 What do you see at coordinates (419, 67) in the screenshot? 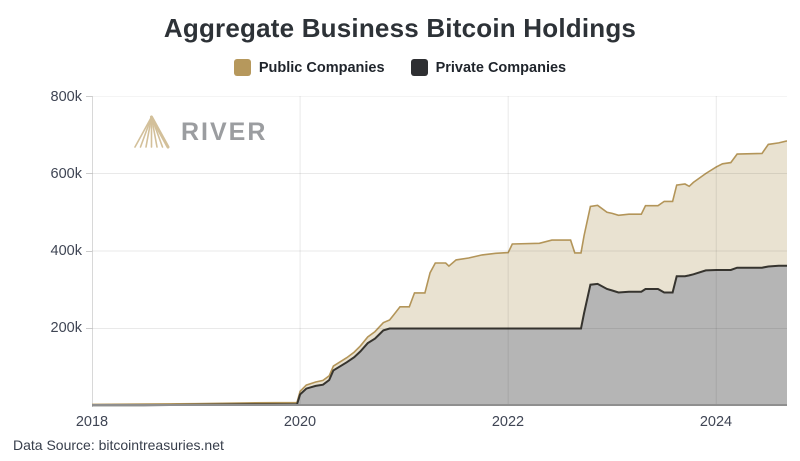
I see `private-companies-swatch-icon` at bounding box center [419, 67].